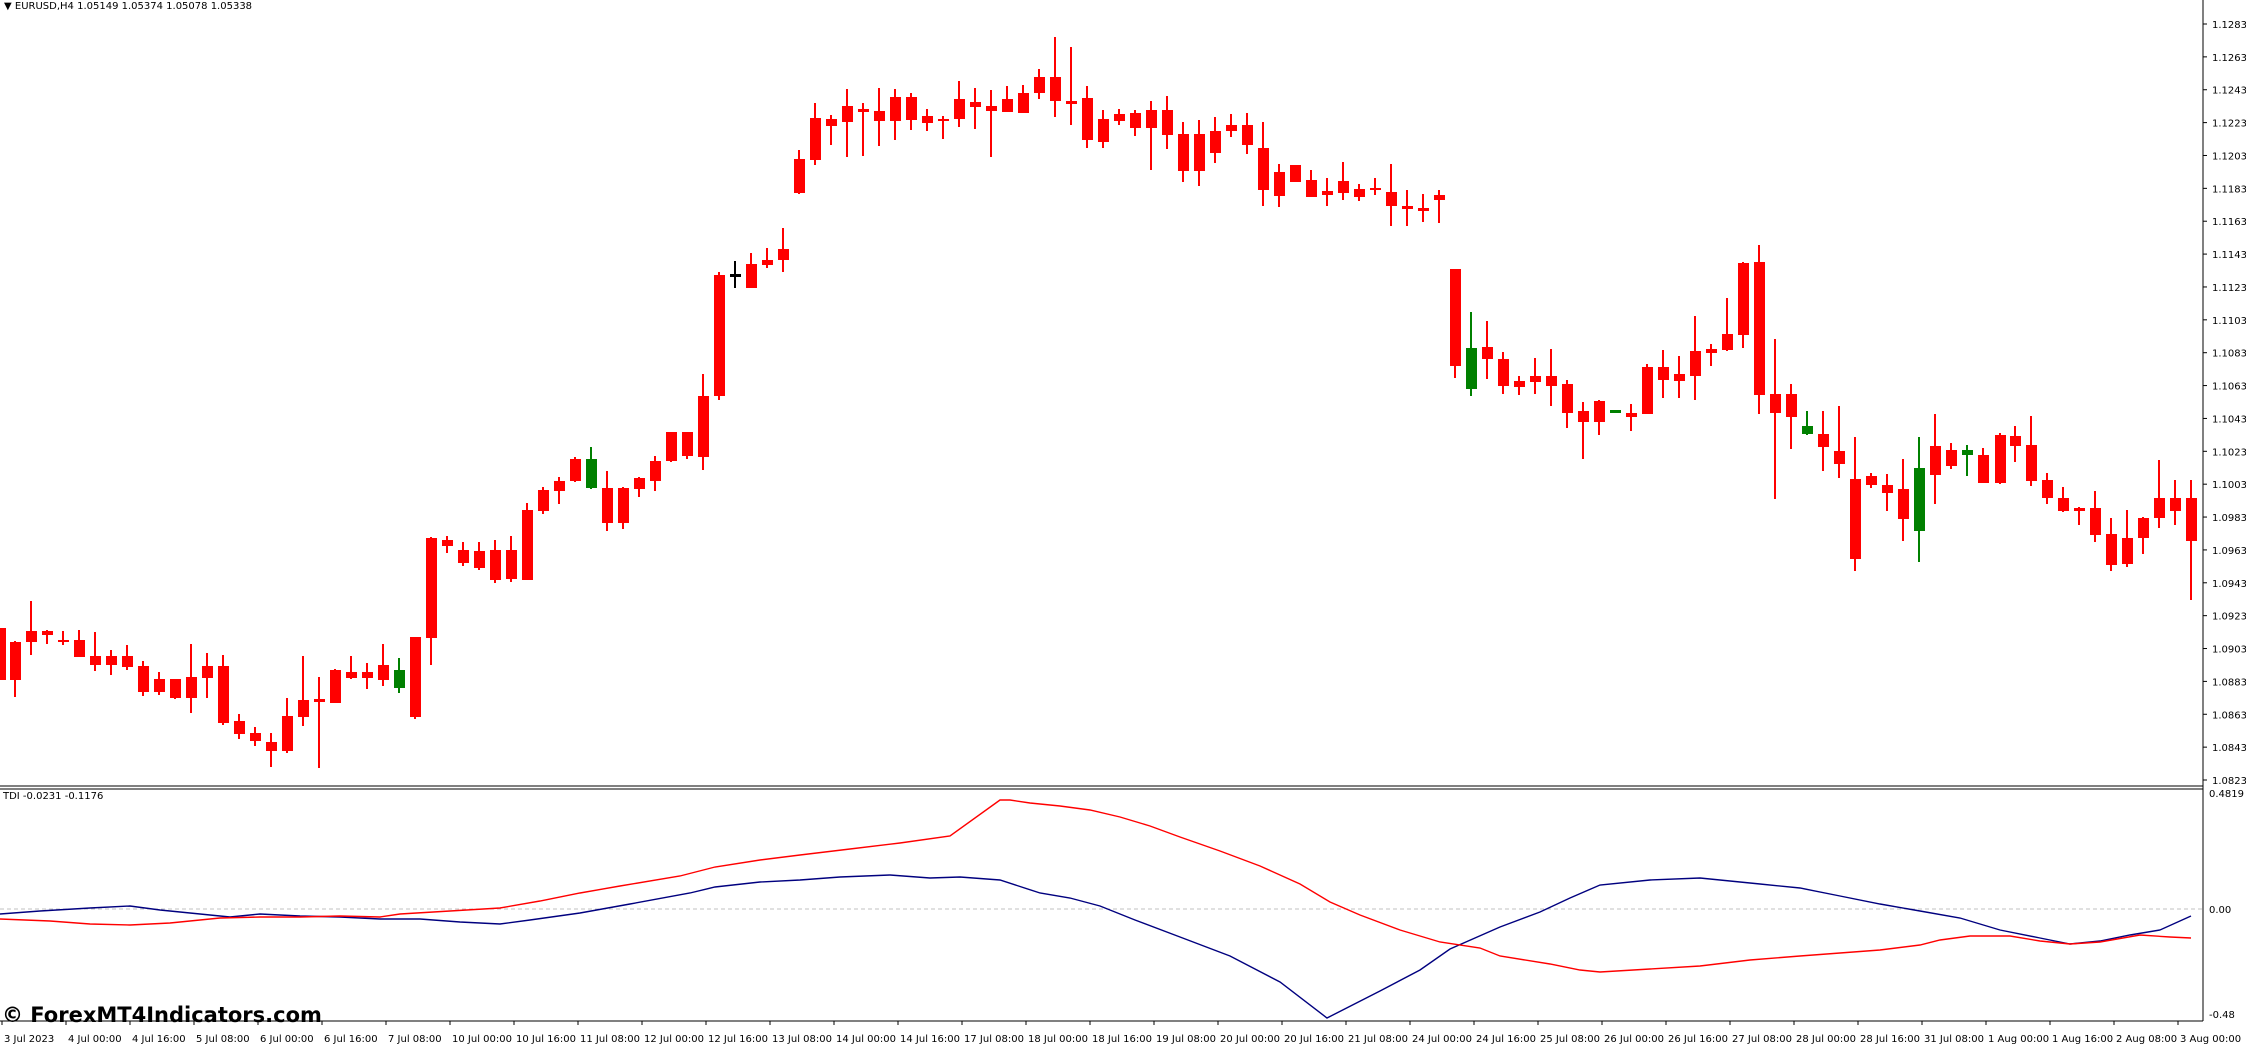 The width and height of the screenshot is (2246, 1049). What do you see at coordinates (2229, 321) in the screenshot?
I see `price-tick-label: 1.11035` at bounding box center [2229, 321].